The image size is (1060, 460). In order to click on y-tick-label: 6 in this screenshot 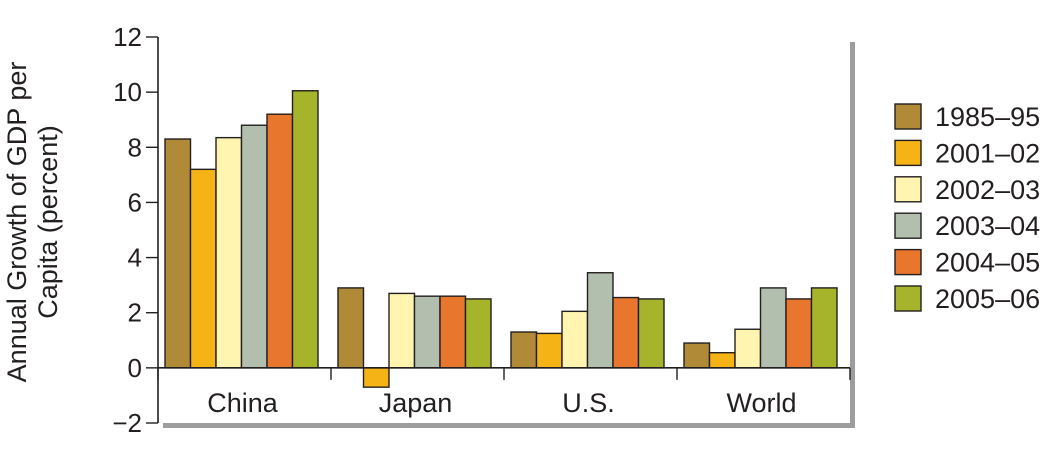, I will do `click(135, 202)`.